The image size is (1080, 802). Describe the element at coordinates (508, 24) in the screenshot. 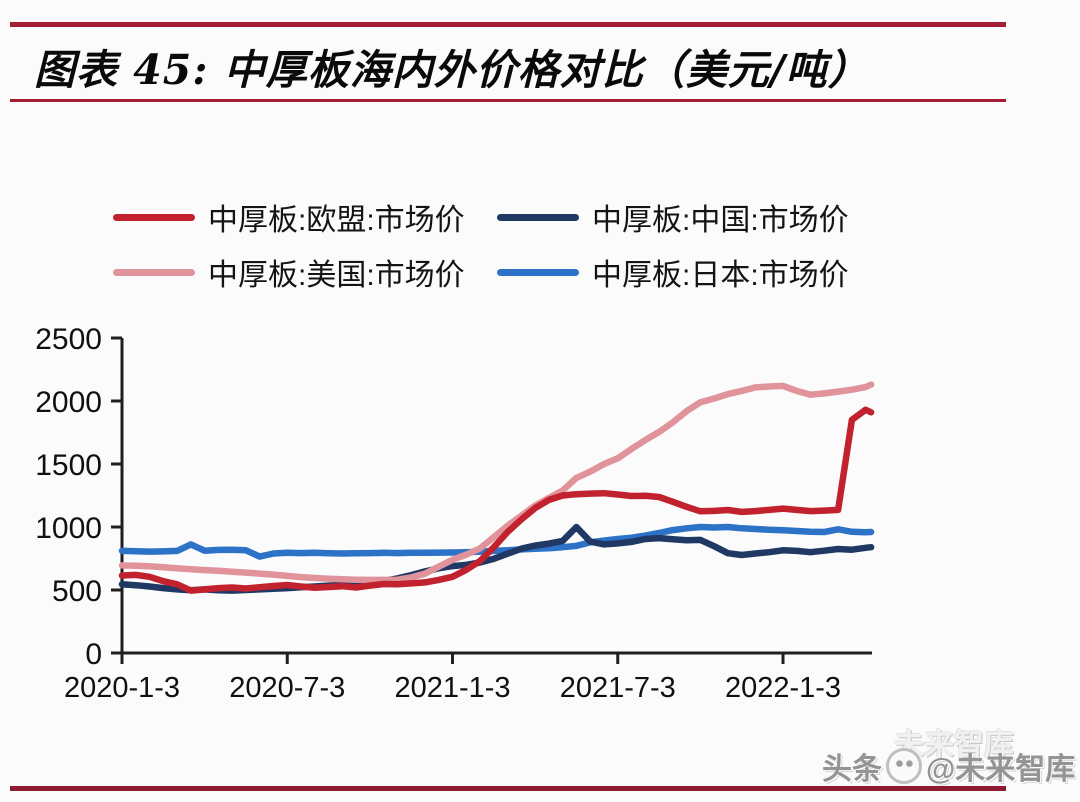

I see `top-rule` at that location.